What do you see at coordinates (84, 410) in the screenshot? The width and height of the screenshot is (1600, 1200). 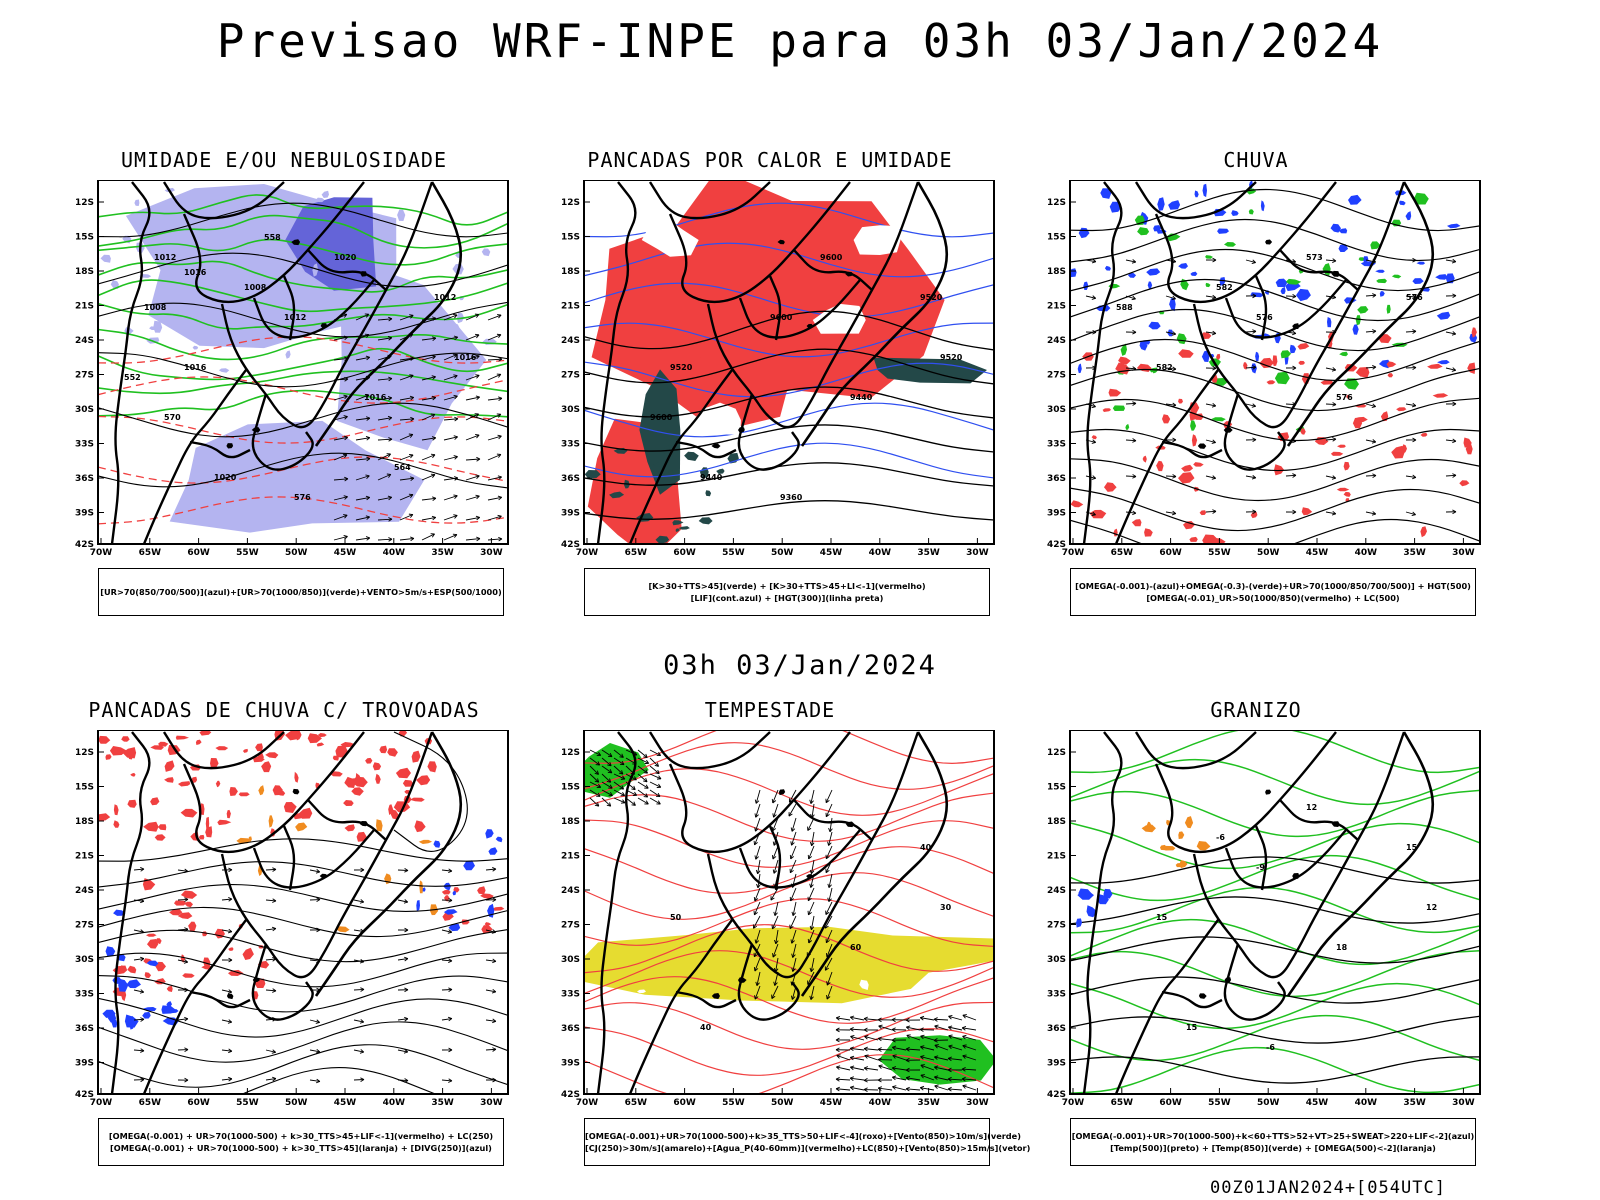 I see `lat-label: 30S` at bounding box center [84, 410].